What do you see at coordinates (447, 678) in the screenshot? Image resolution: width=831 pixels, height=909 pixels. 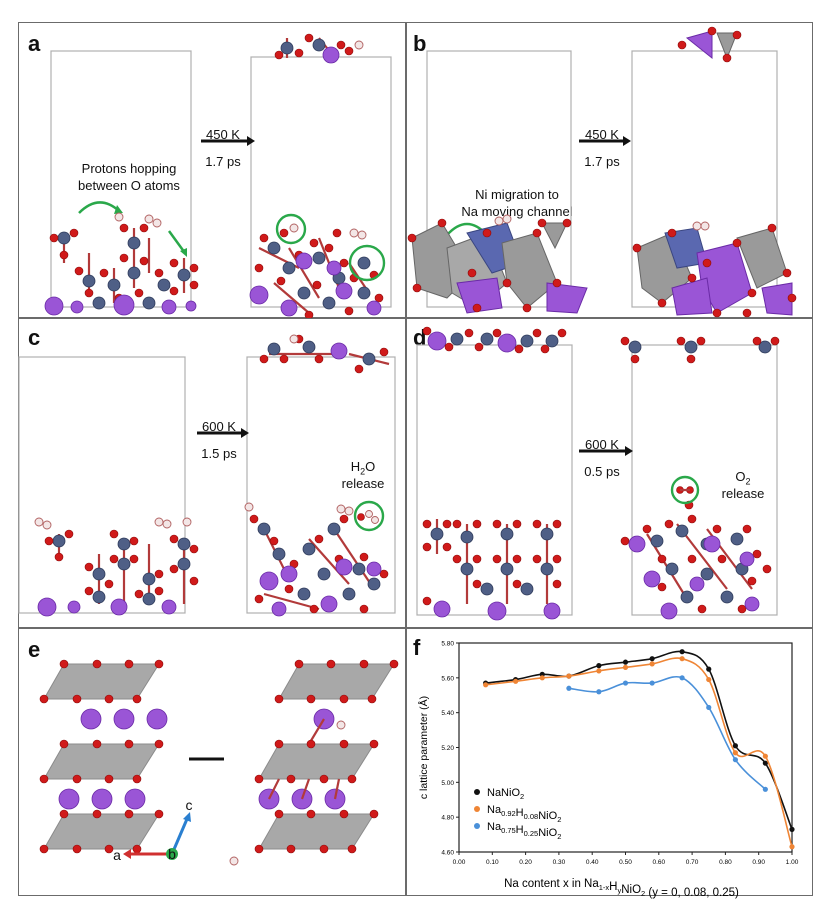 I see `y-tick-label: 5.60` at bounding box center [447, 678].